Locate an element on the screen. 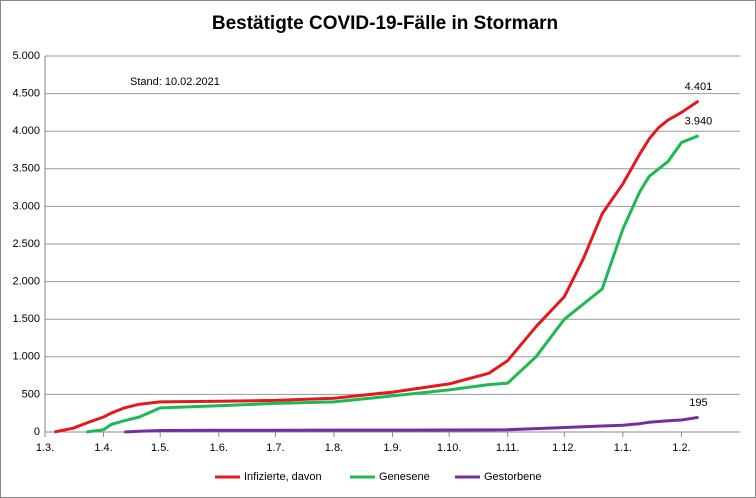  x-tick-label: 1.2. is located at coordinates (681, 448).